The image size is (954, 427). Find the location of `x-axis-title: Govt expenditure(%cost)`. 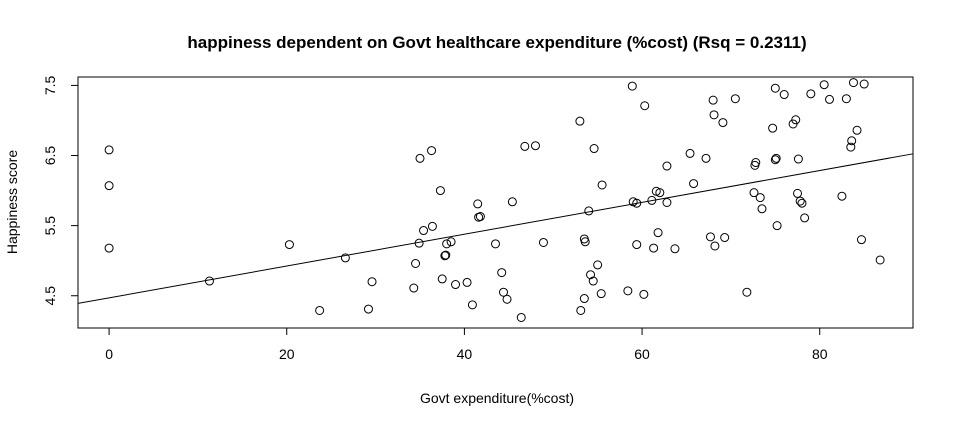

x-axis-title: Govt expenditure(%cost) is located at coordinates (497, 398).